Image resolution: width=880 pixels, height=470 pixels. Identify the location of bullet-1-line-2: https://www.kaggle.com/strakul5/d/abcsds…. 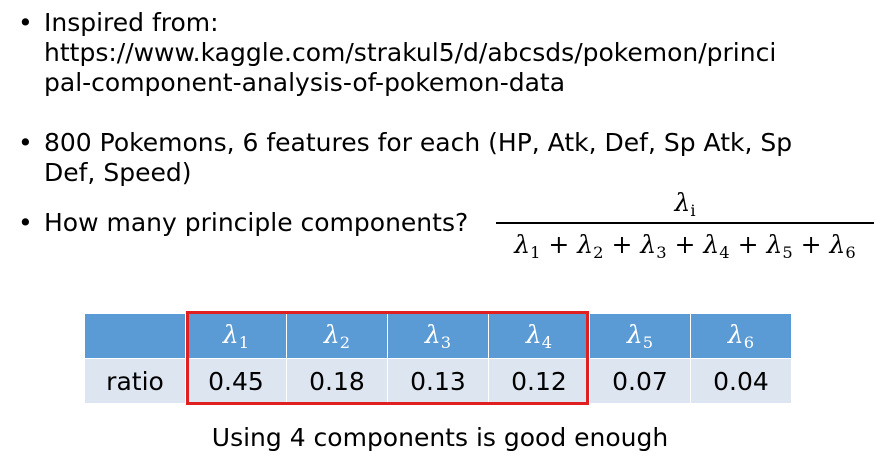
(410, 52).